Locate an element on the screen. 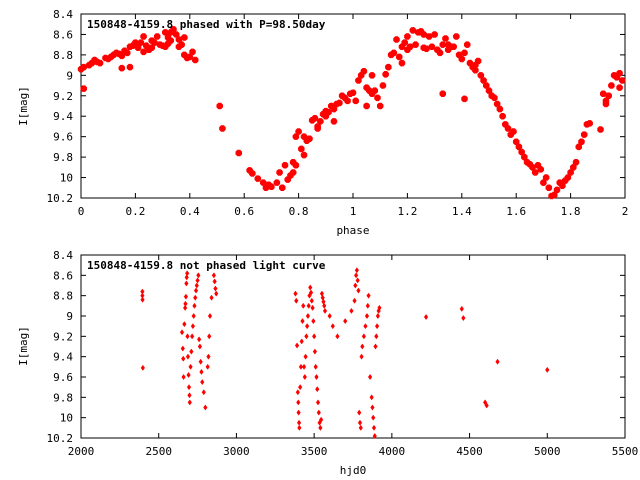 This screenshot has width=640, height=480. top-x-tick-label: 1.2 is located at coordinates (407, 211).